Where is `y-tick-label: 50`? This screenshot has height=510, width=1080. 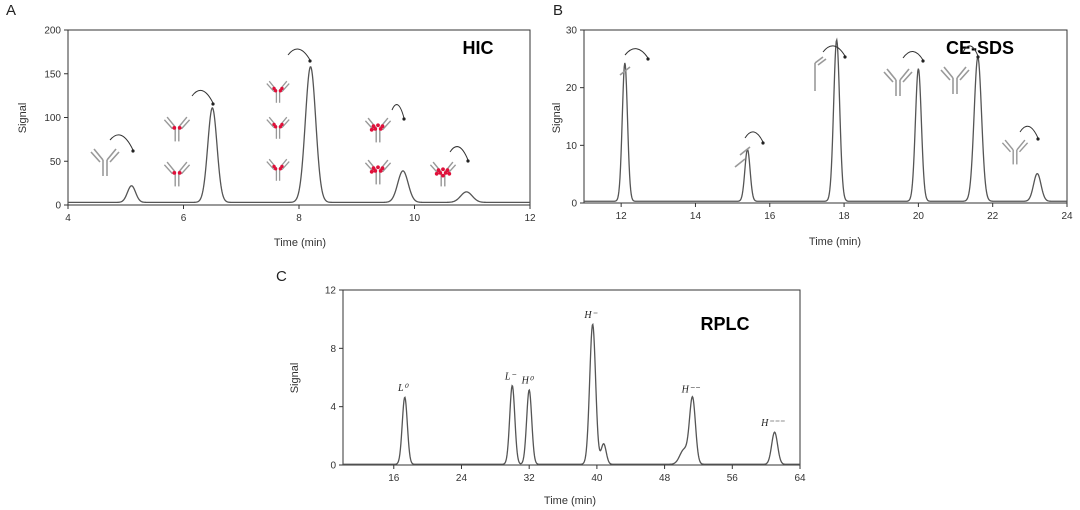
y-tick-label: 50 is located at coordinates (56, 162).